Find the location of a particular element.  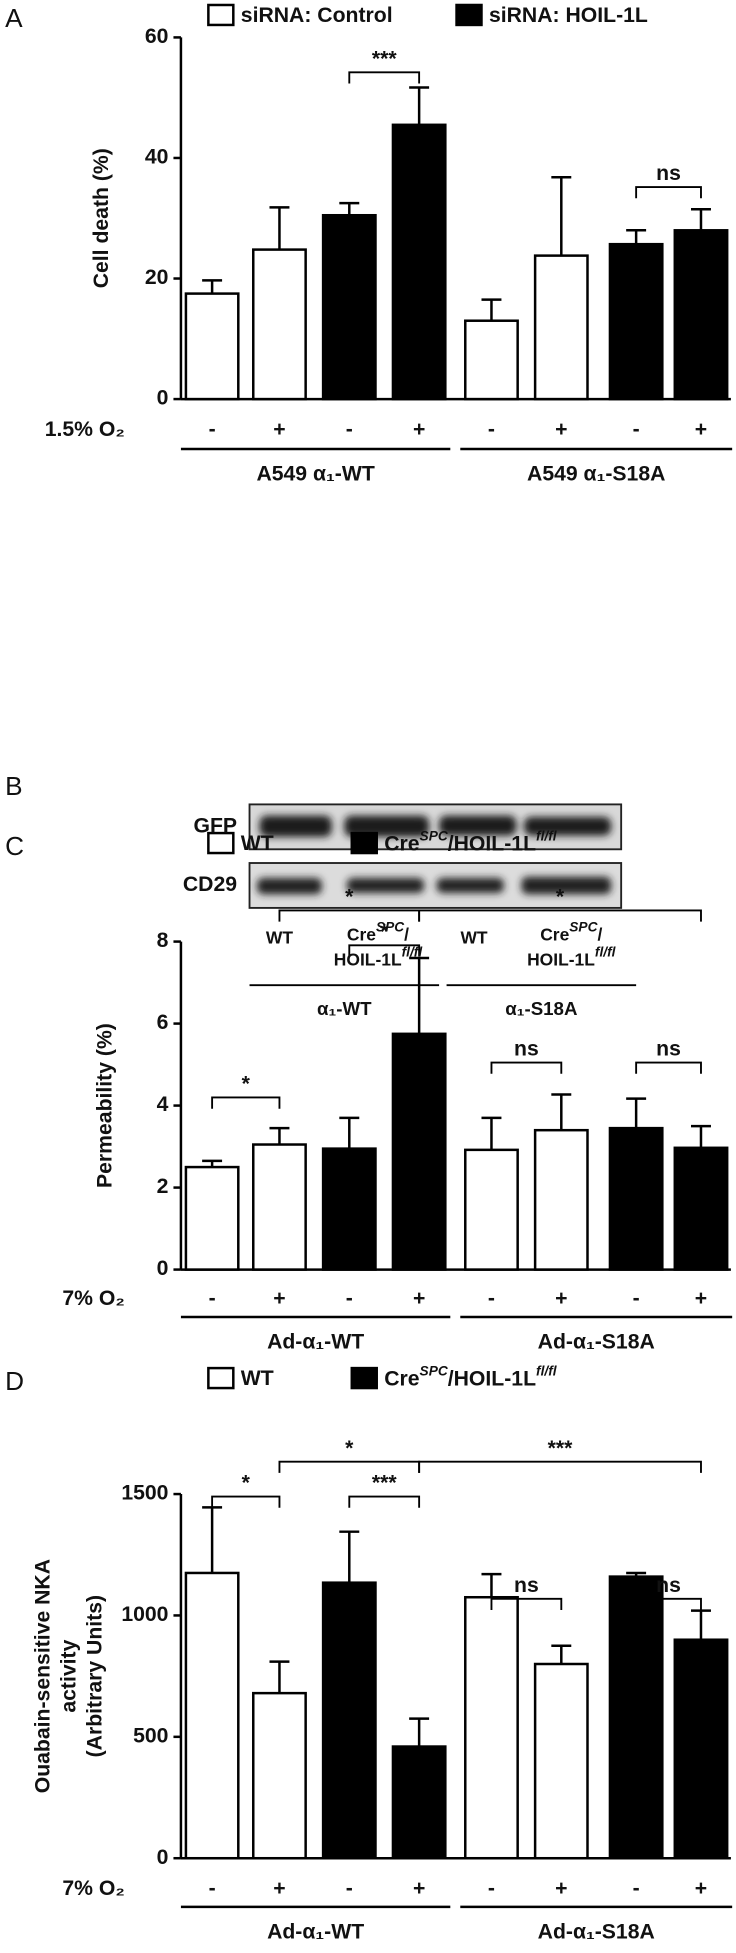

y-tick-label: 40 is located at coordinates (157, 157).